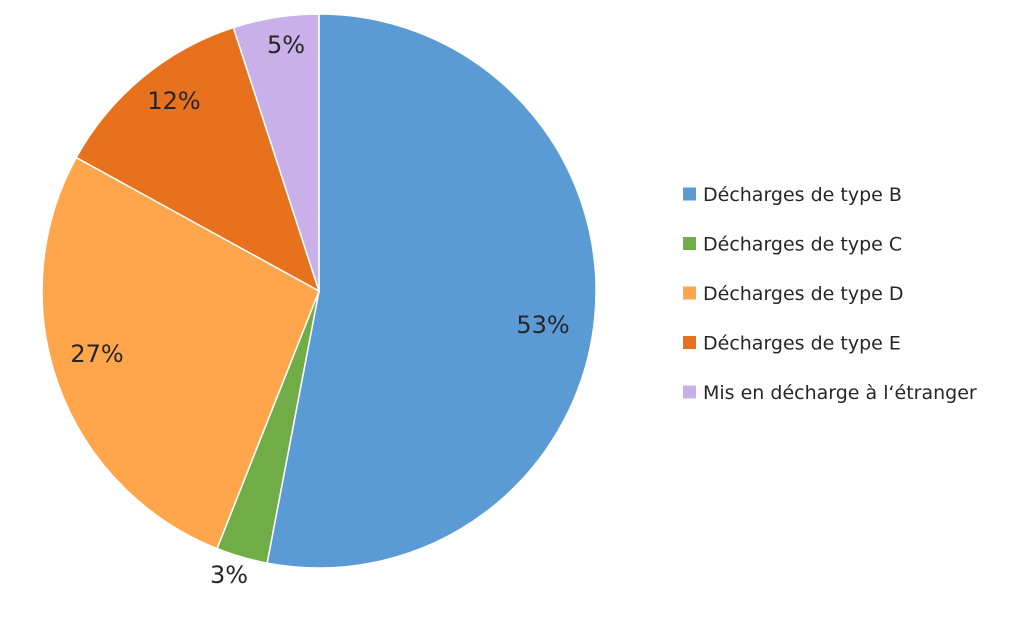 The width and height of the screenshot is (1024, 623). Describe the element at coordinates (229, 575) in the screenshot. I see `pie-value-label-decharges-de-type-c: 3%` at that location.